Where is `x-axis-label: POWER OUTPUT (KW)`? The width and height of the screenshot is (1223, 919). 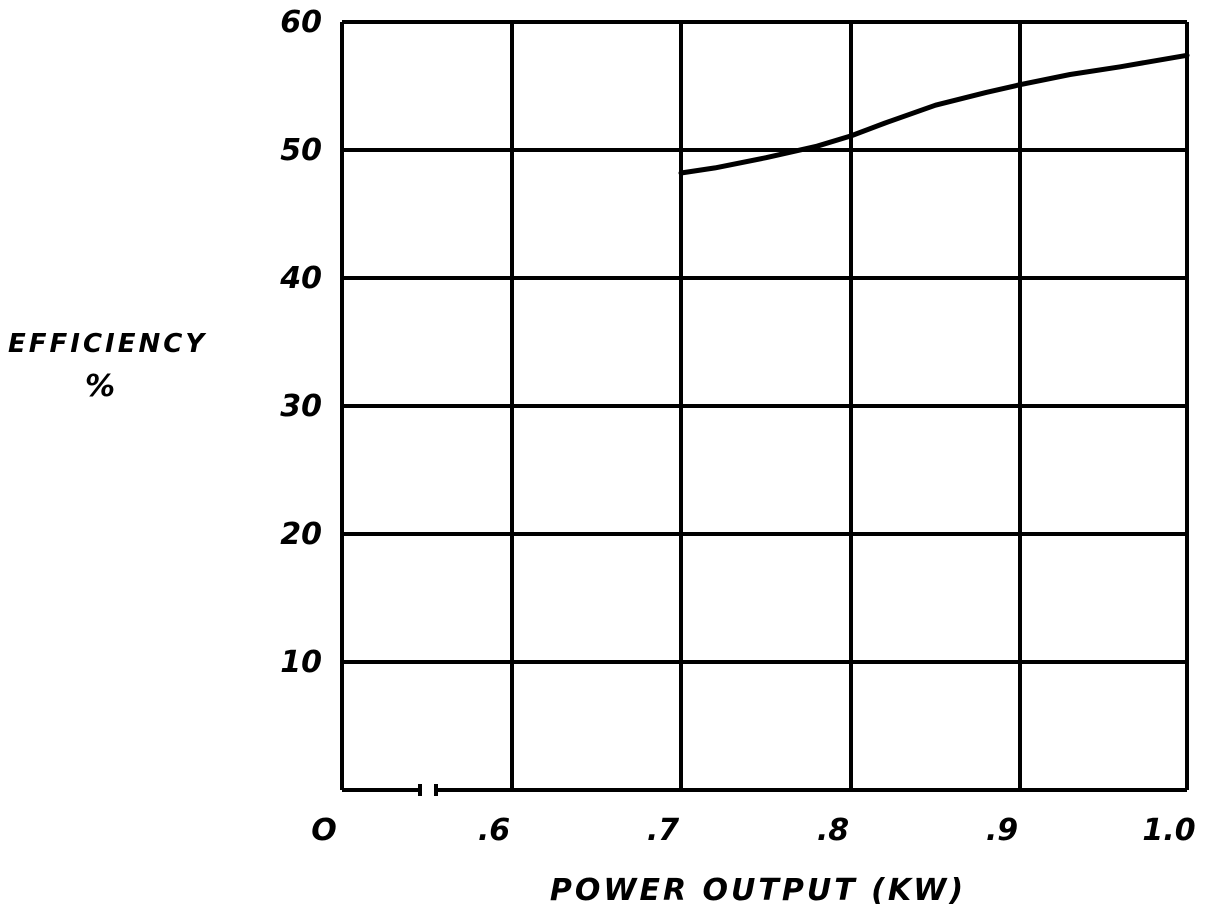 x-axis-label: POWER OUTPUT (KW) is located at coordinates (758, 890).